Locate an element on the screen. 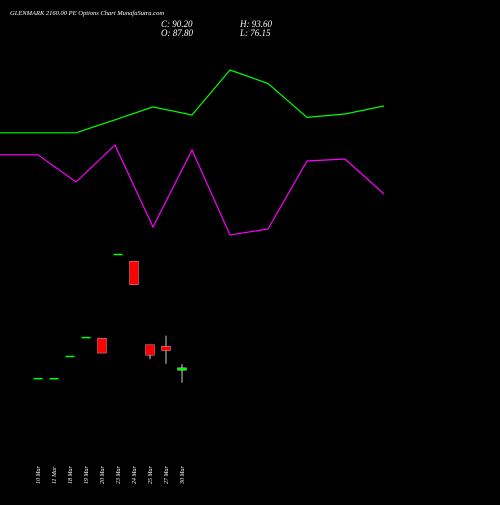  magenta-indicator-line is located at coordinates (192, 189).